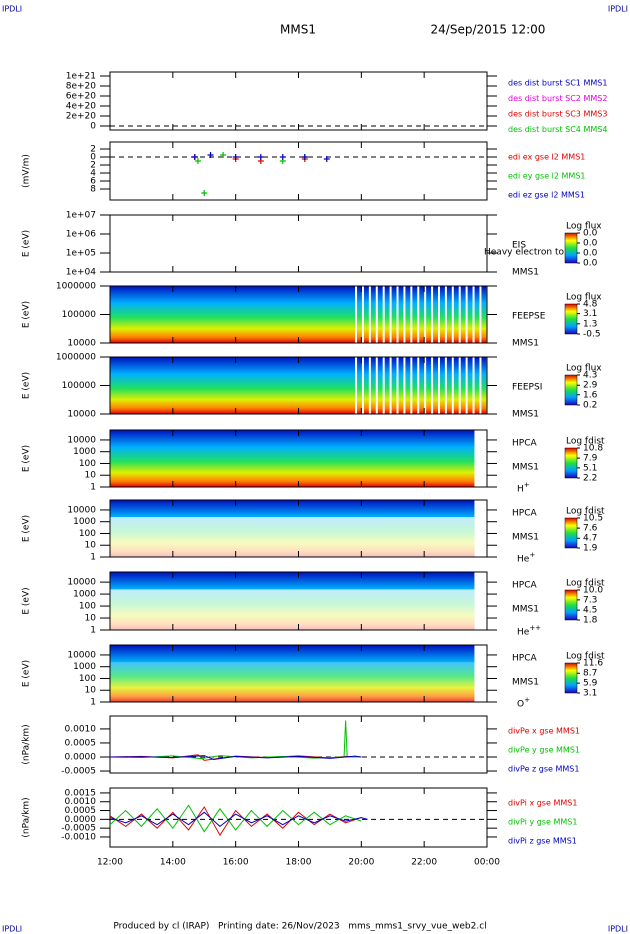 This screenshot has width=630, height=934. What do you see at coordinates (593, 449) in the screenshot?
I see `colorbar-label: 10.8` at bounding box center [593, 449].